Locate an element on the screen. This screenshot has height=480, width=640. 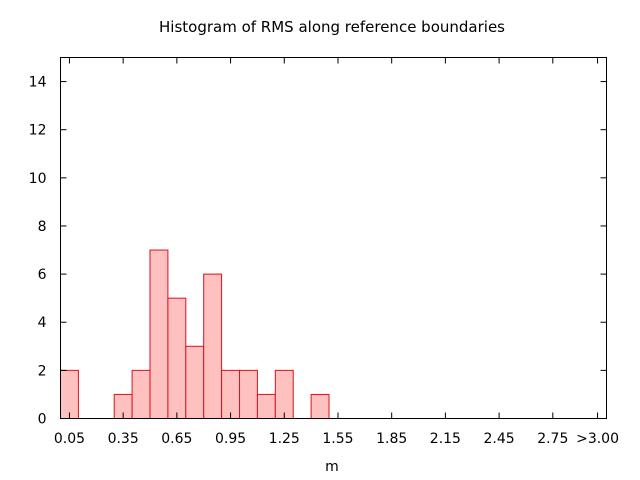
y-tick-label: 4 is located at coordinates (42, 323).